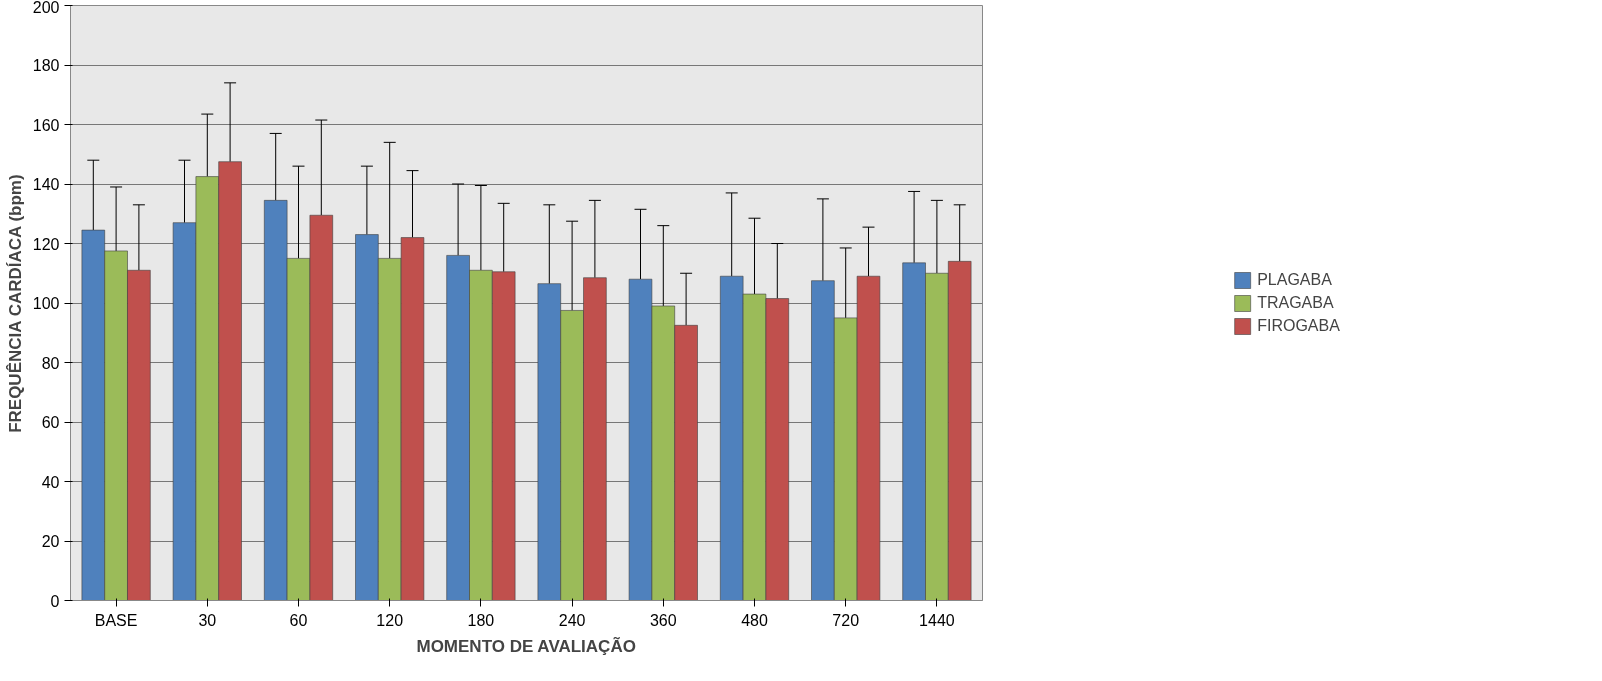  What do you see at coordinates (46, 8) in the screenshot?
I see `y-tick-label: 200` at bounding box center [46, 8].